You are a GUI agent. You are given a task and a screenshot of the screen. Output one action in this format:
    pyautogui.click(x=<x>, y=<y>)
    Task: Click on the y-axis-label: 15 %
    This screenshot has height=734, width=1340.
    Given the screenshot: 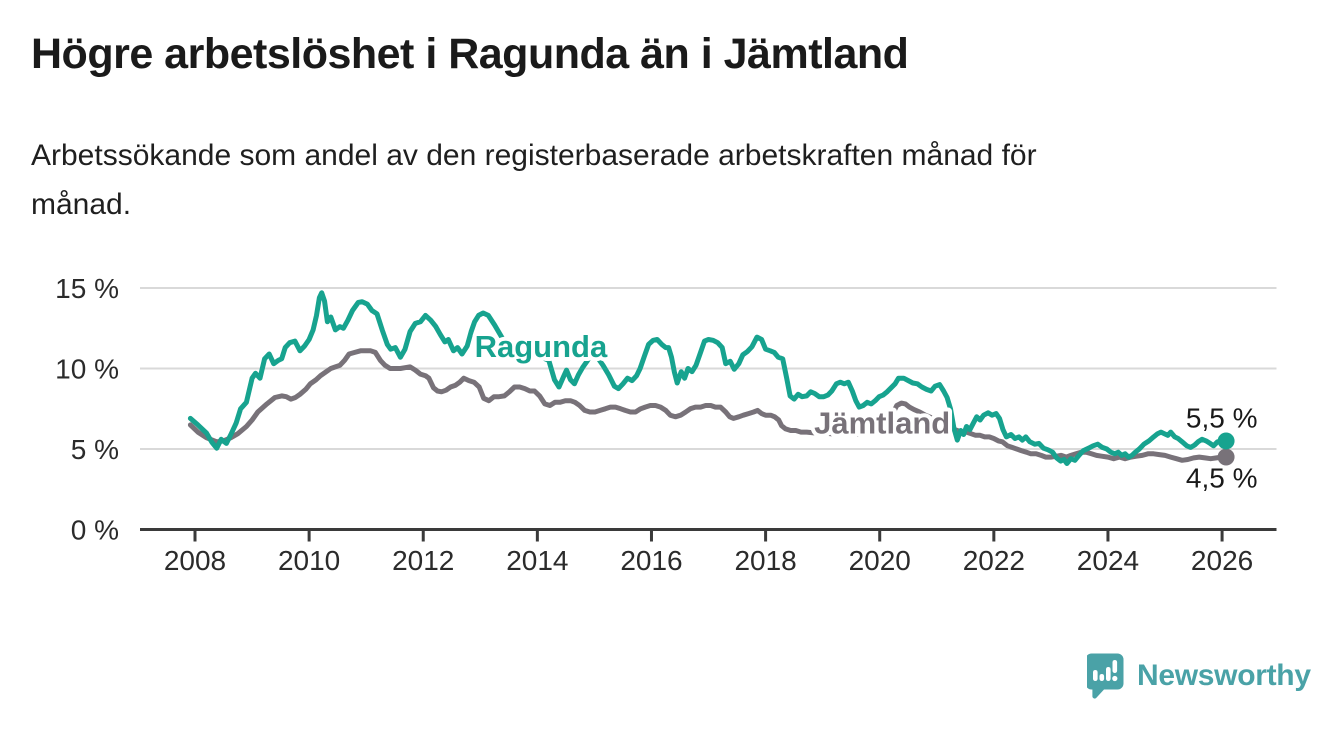 What is the action you would take?
    pyautogui.click(x=87, y=288)
    